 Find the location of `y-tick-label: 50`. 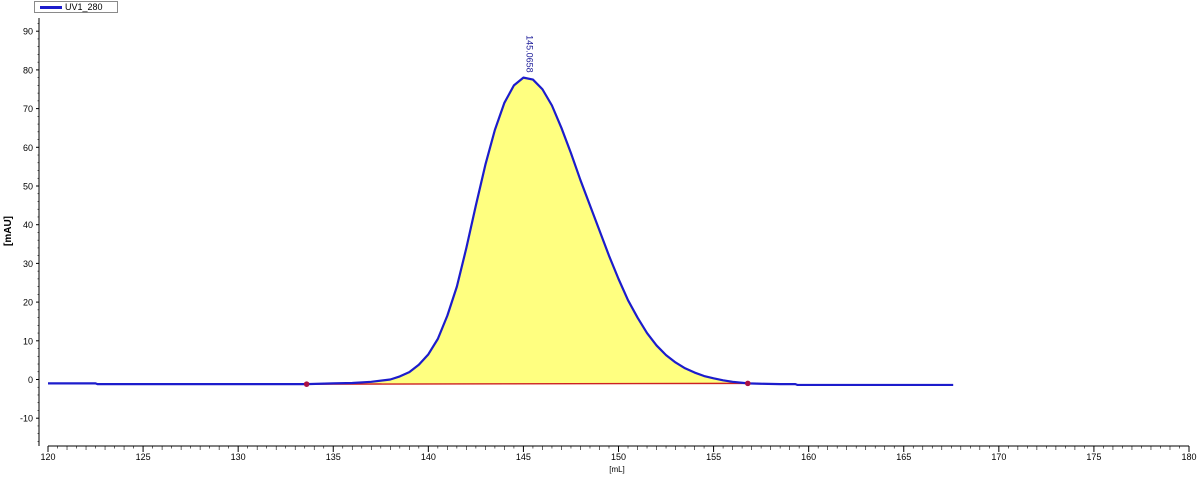

y-tick-label: 50 is located at coordinates (28, 187).